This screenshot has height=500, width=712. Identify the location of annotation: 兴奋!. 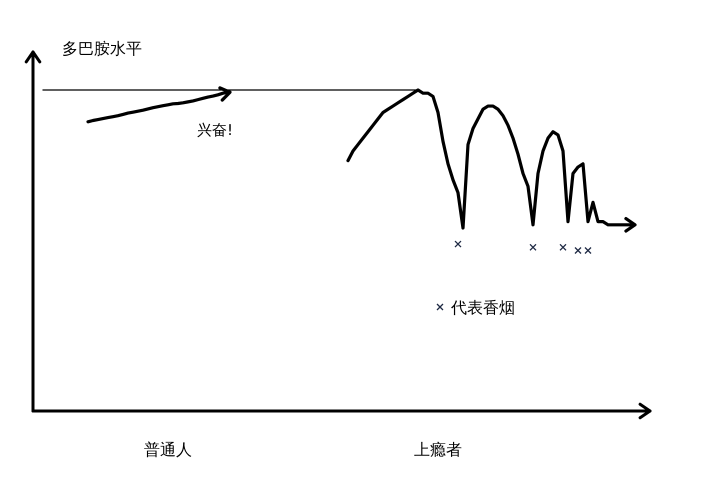
(215, 130).